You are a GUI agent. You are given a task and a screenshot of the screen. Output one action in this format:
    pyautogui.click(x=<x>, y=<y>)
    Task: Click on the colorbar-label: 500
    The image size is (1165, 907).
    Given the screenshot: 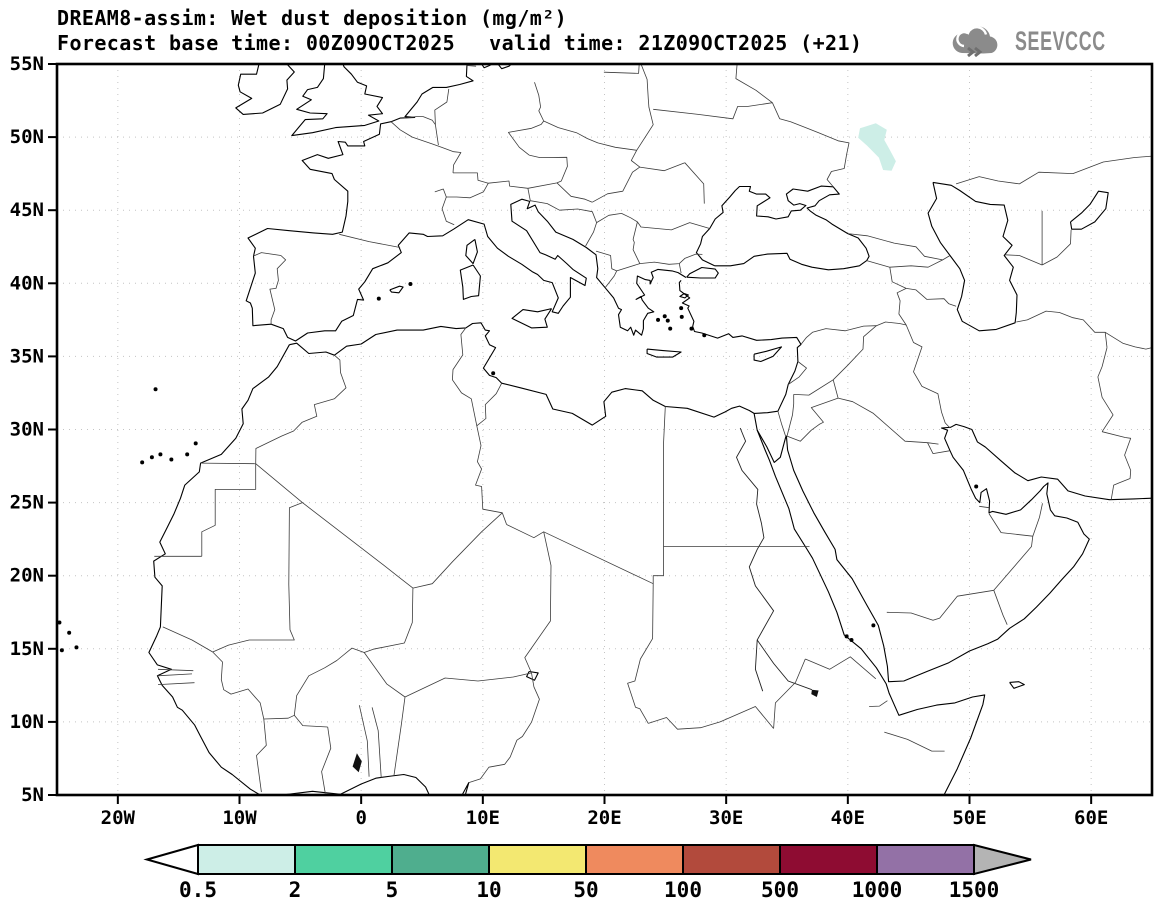 What is the action you would take?
    pyautogui.click(x=780, y=890)
    